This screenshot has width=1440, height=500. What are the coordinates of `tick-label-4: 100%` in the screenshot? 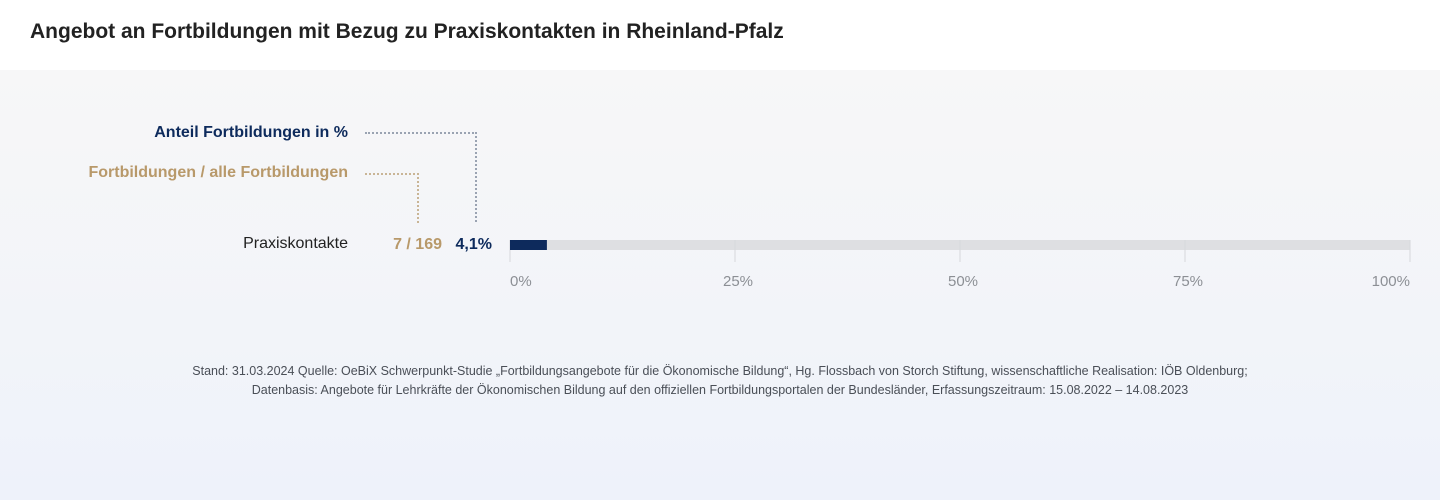 It's located at (1391, 281).